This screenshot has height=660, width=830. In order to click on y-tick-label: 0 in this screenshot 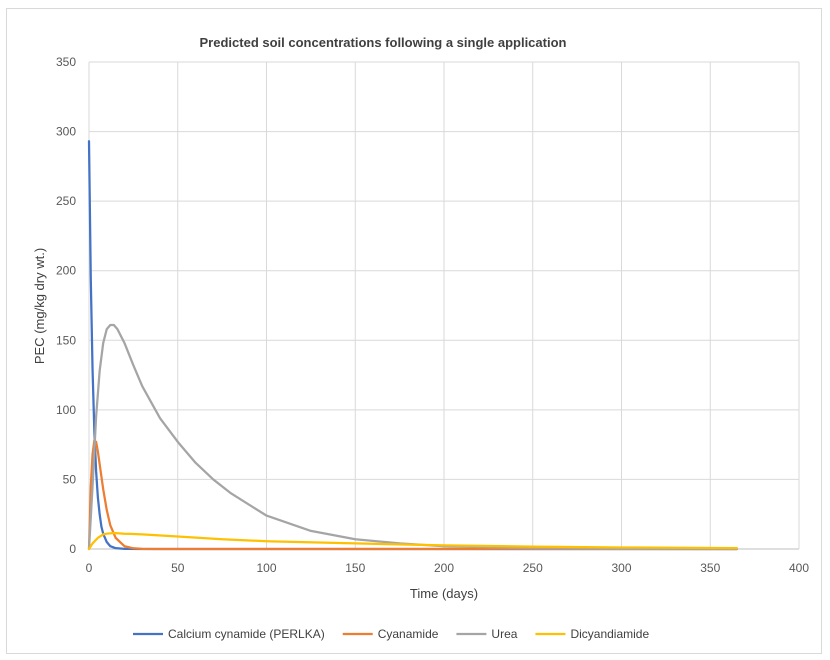, I will do `click(72, 549)`.